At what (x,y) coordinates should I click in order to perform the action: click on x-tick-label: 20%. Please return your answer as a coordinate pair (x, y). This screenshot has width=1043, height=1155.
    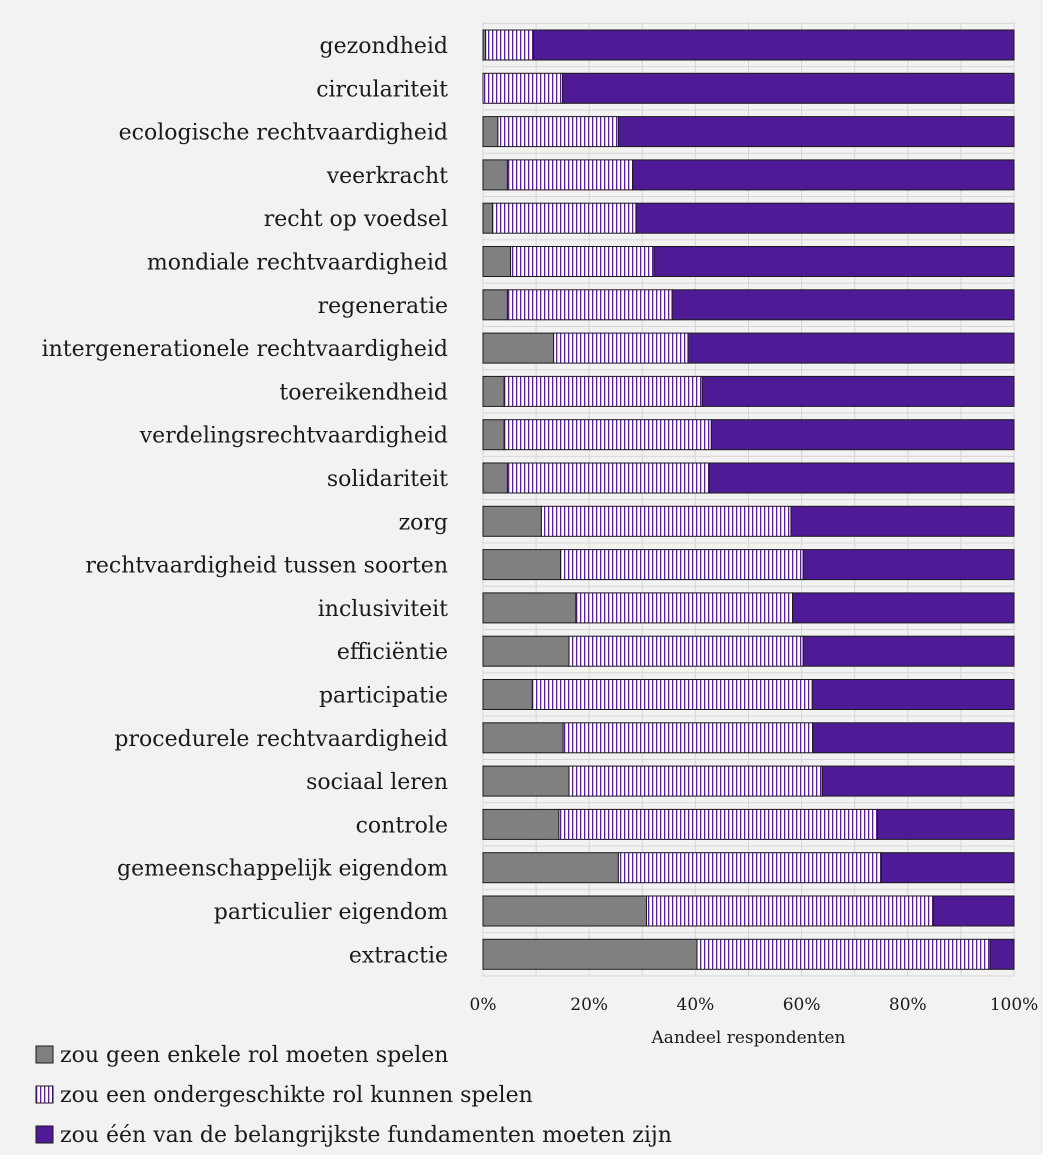
    Looking at the image, I should click on (589, 1005).